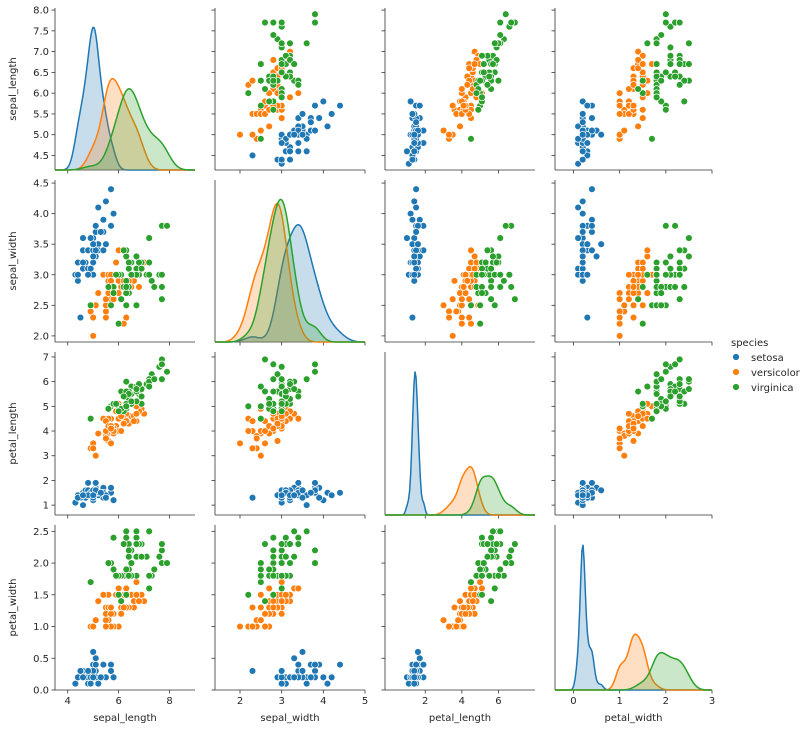  I want to click on panel-petal_length-vs-sepal_length: 1 2 3 4 5 6 7 petal_length, so click(101, 435).